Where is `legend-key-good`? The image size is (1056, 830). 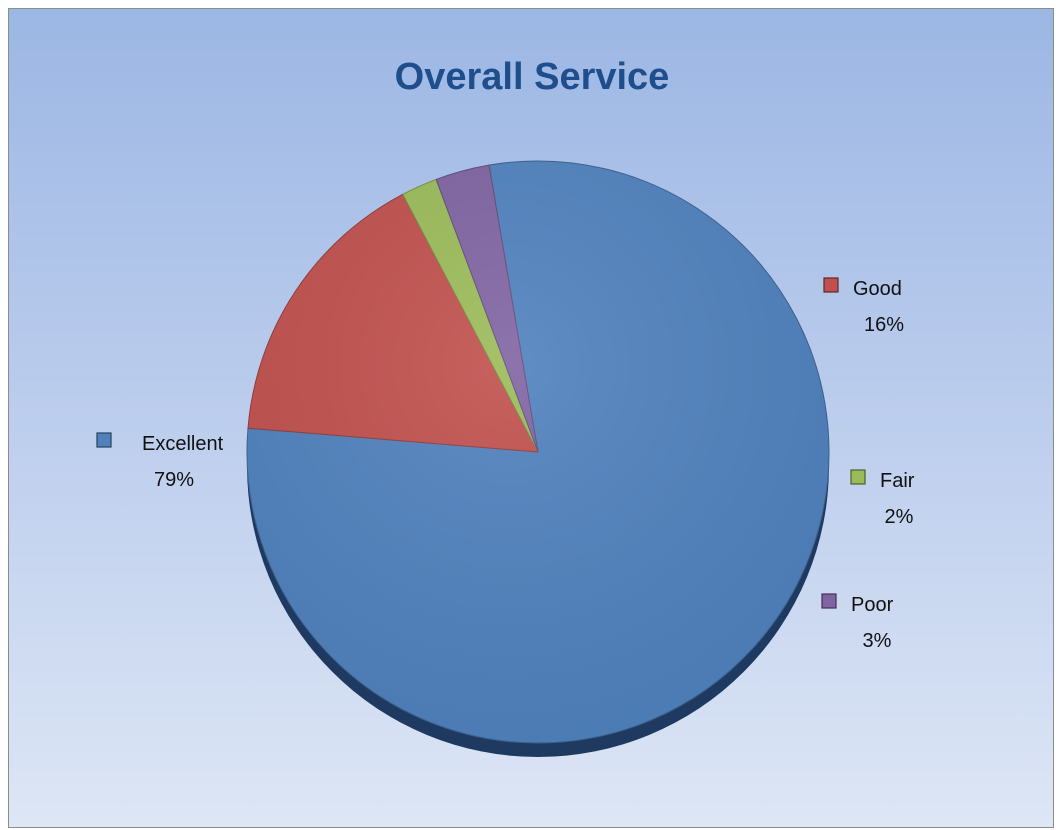 legend-key-good is located at coordinates (831, 285).